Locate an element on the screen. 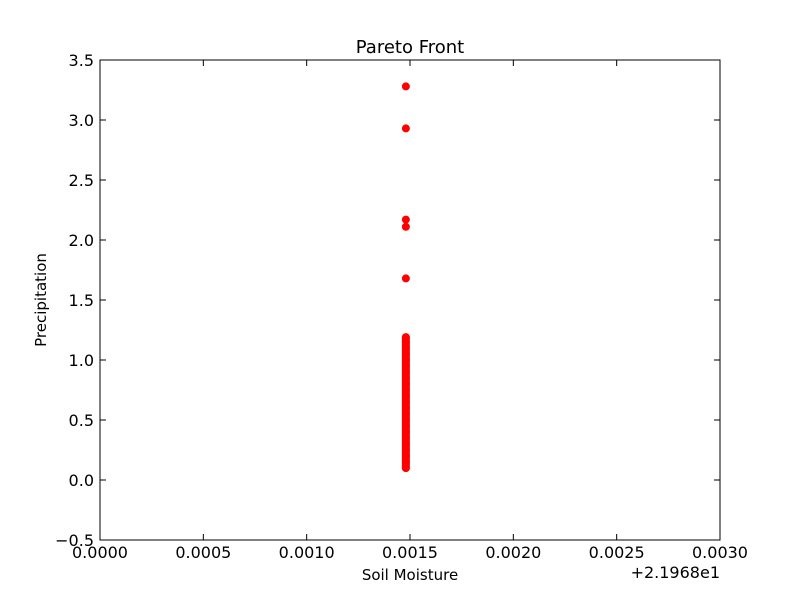  x-axis-label: Soil Moisture is located at coordinates (410, 575).